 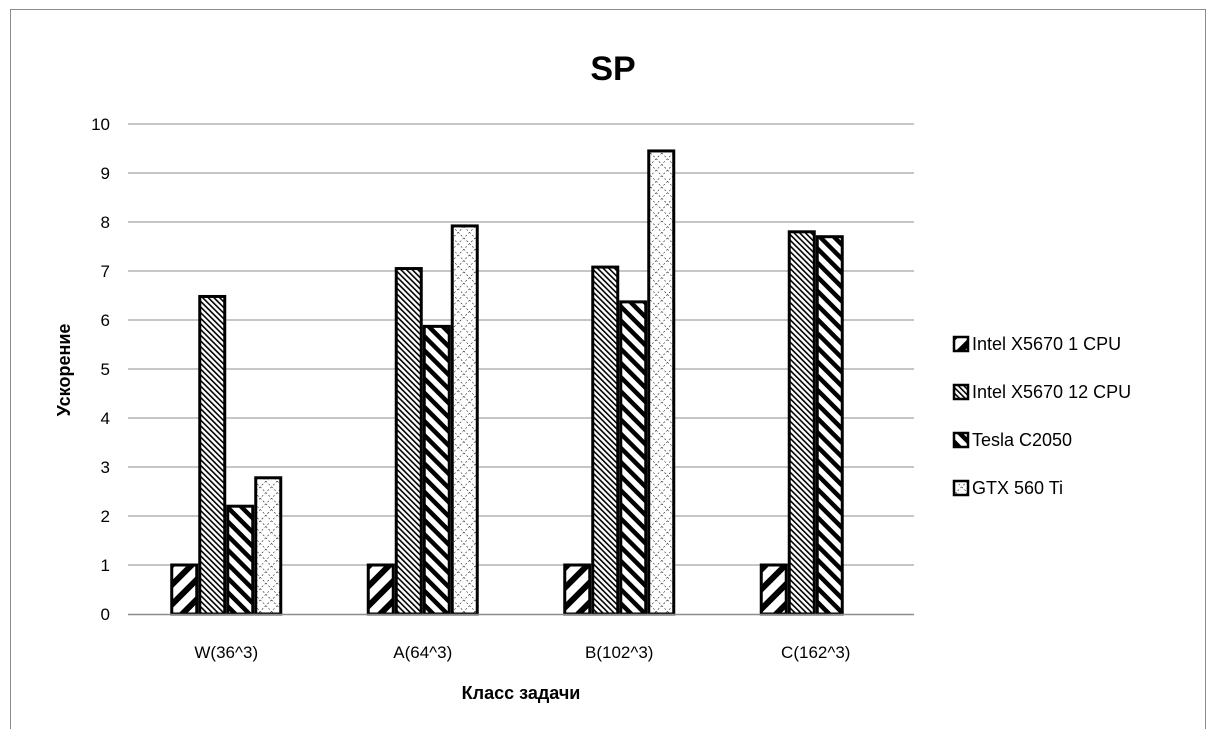 What do you see at coordinates (100, 369) in the screenshot?
I see `y-axis-tick-labels: 0 1 2 3 4 5 6 7 8 9 10` at bounding box center [100, 369].